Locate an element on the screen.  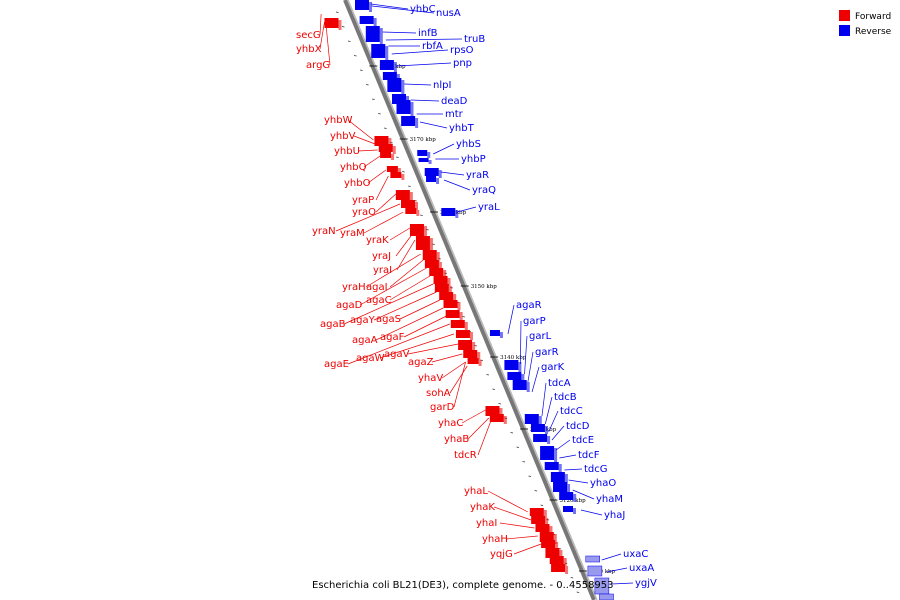
gene-label-mtr: mtr is located at coordinates (454, 114).